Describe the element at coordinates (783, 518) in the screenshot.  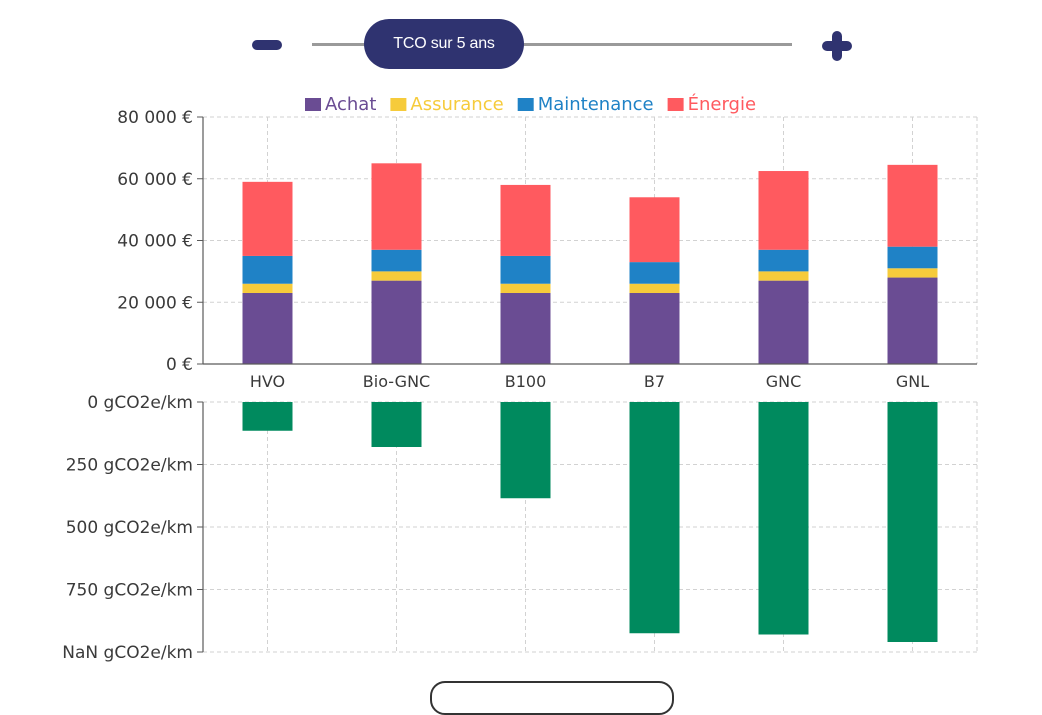
I see `emission-bar-gnc` at that location.